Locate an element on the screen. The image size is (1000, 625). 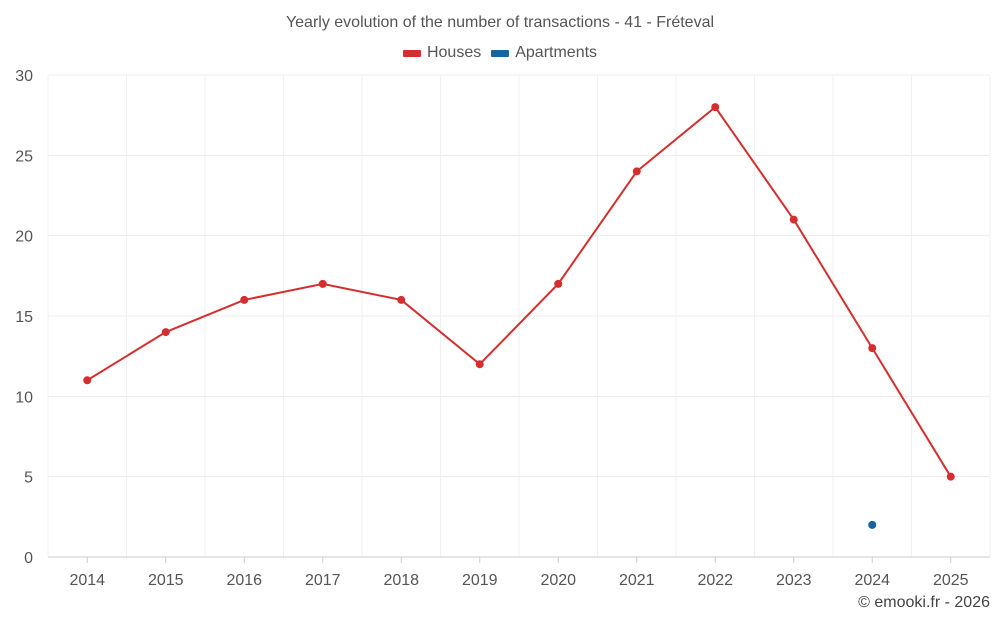
y-tick-label: 15 is located at coordinates (24, 317).